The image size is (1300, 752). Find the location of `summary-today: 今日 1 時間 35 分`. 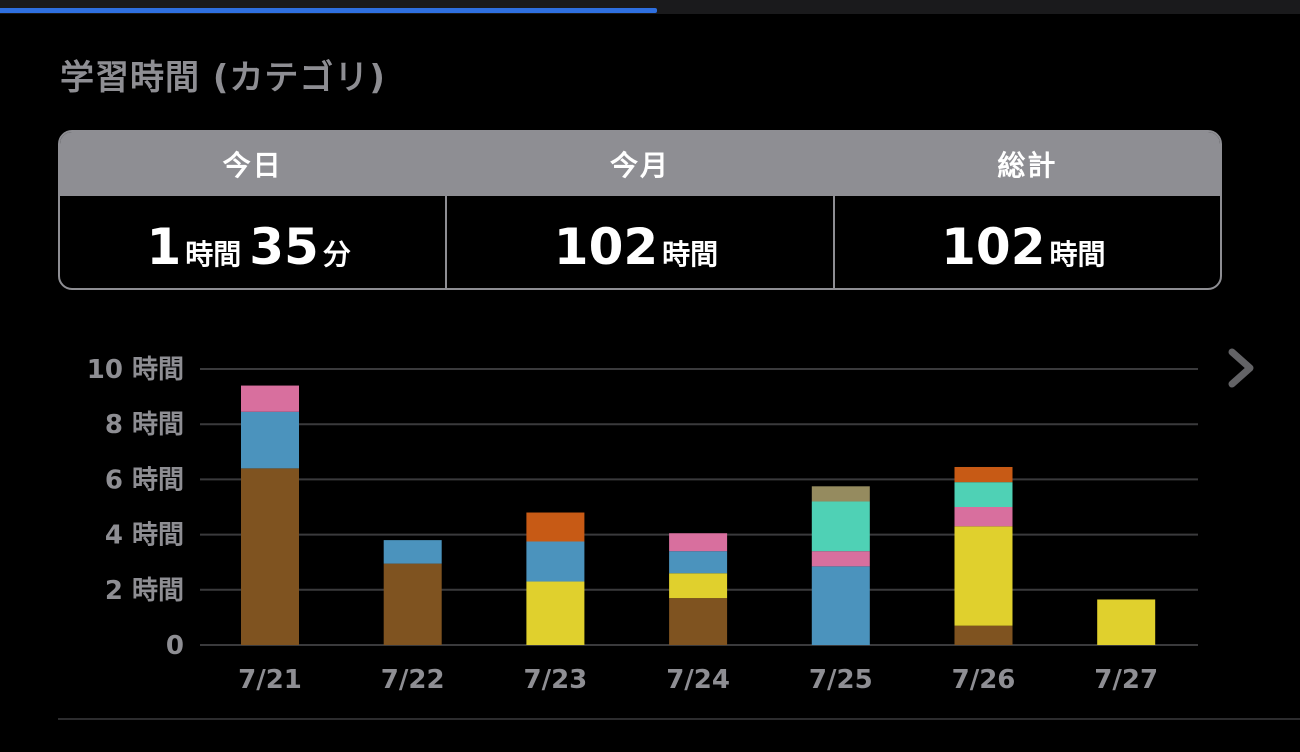

summary-today: 今日 1 時間 35 分 is located at coordinates (253, 210).